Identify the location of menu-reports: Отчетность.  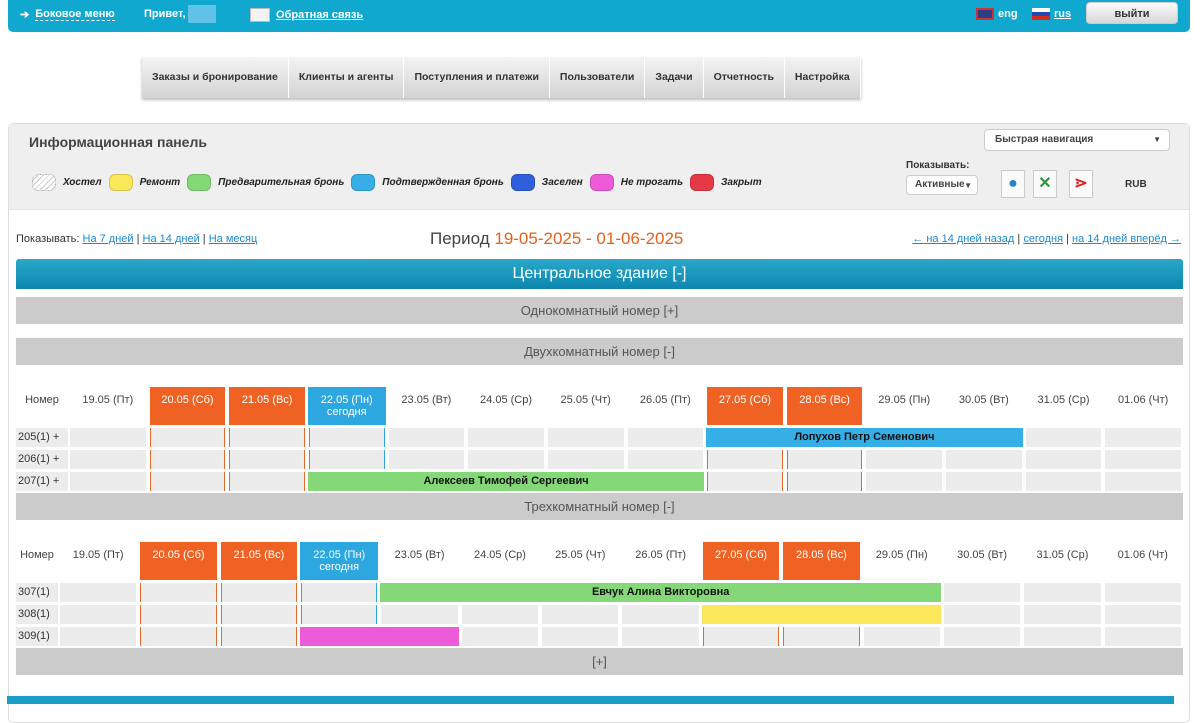
(744, 77).